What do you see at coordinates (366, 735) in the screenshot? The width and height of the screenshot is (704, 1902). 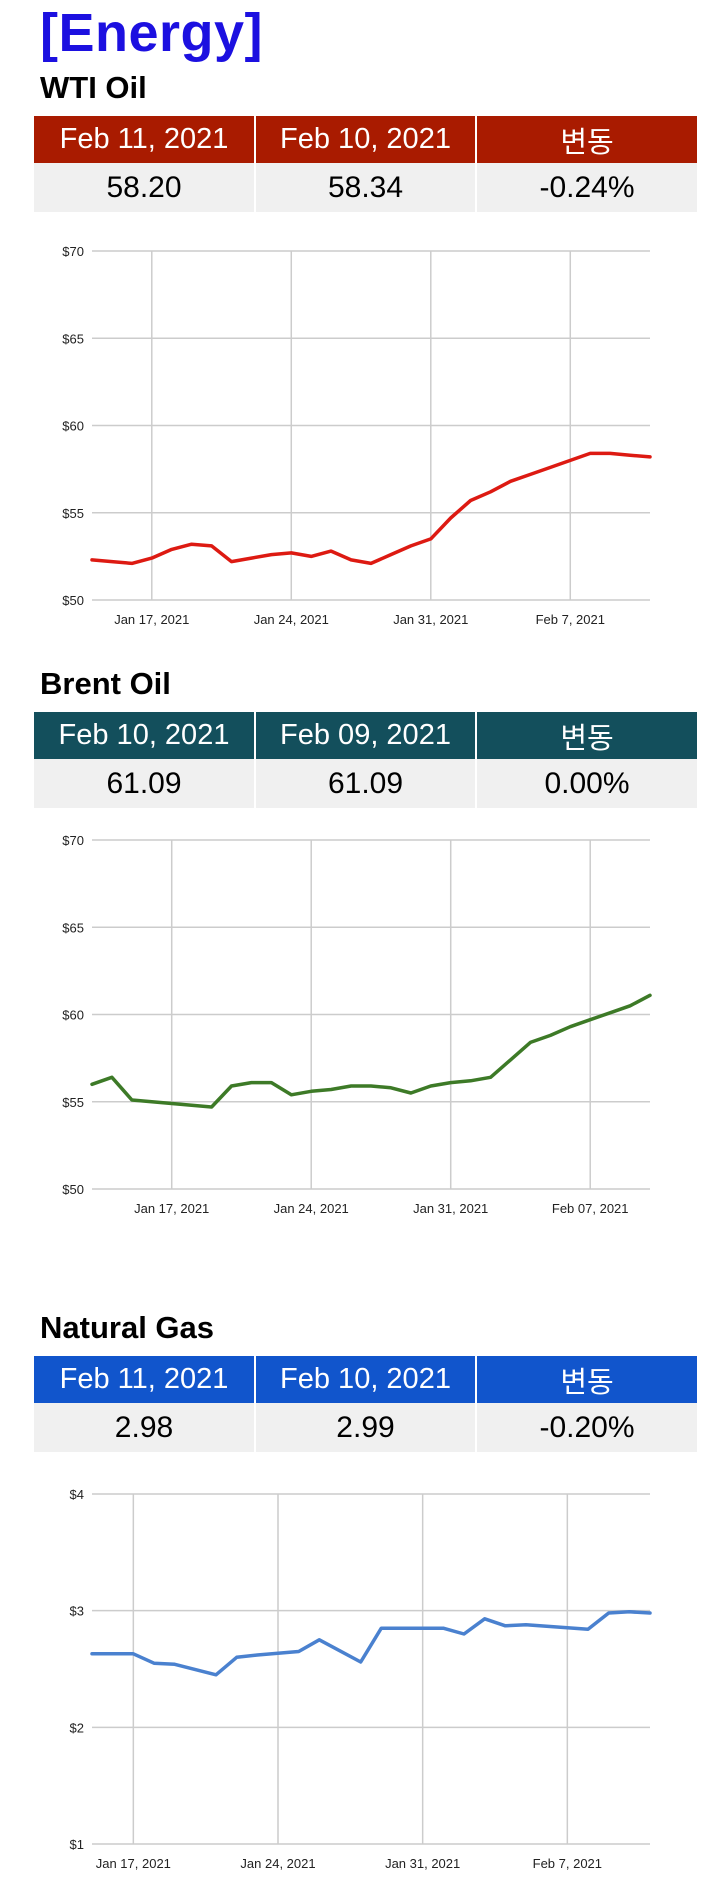 I see `table-header-cell: Feb 09, 2021` at bounding box center [366, 735].